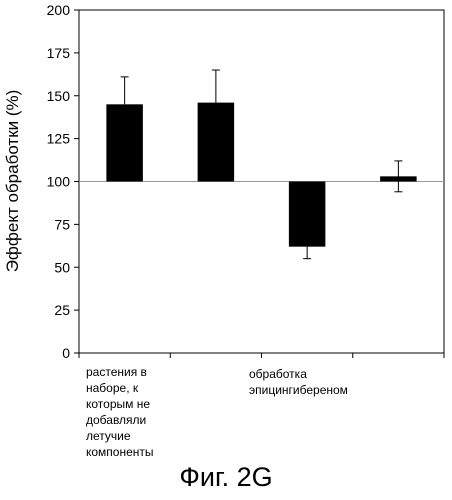 The width and height of the screenshot is (452, 500). What do you see at coordinates (62, 224) in the screenshot?
I see `y-tick-label: 75` at bounding box center [62, 224].